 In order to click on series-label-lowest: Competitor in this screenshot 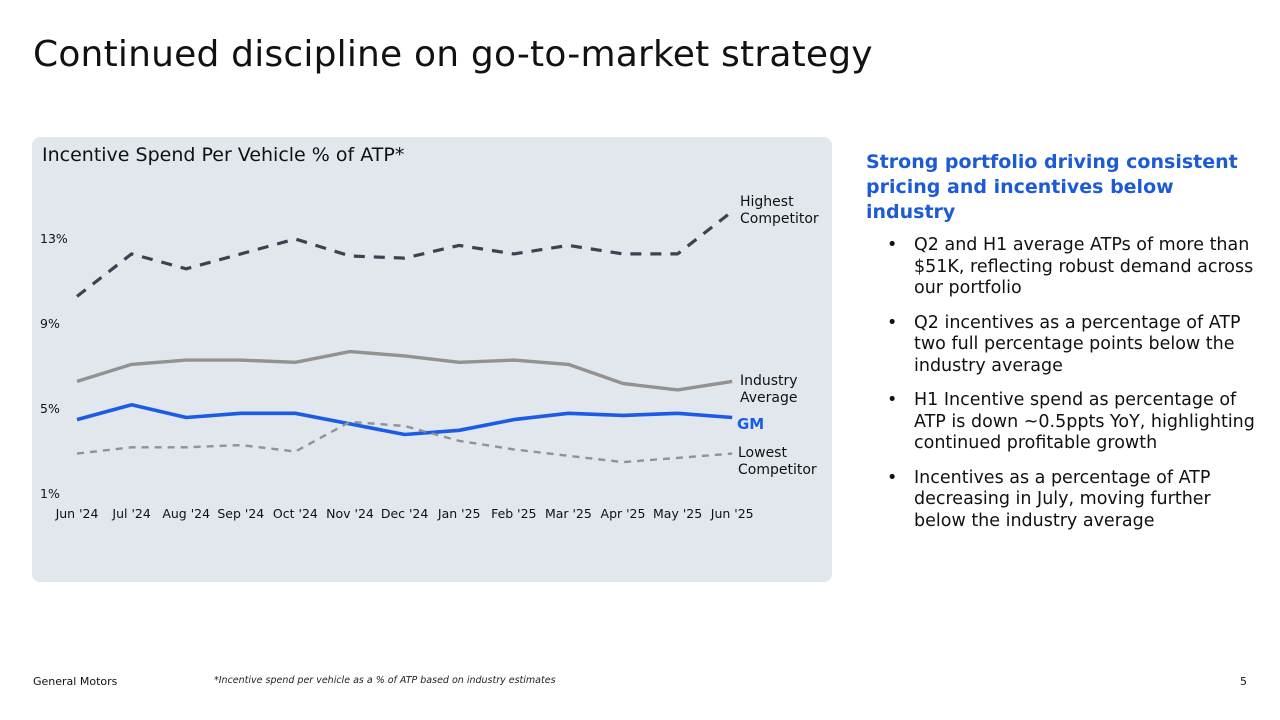, I will do `click(777, 470)`.